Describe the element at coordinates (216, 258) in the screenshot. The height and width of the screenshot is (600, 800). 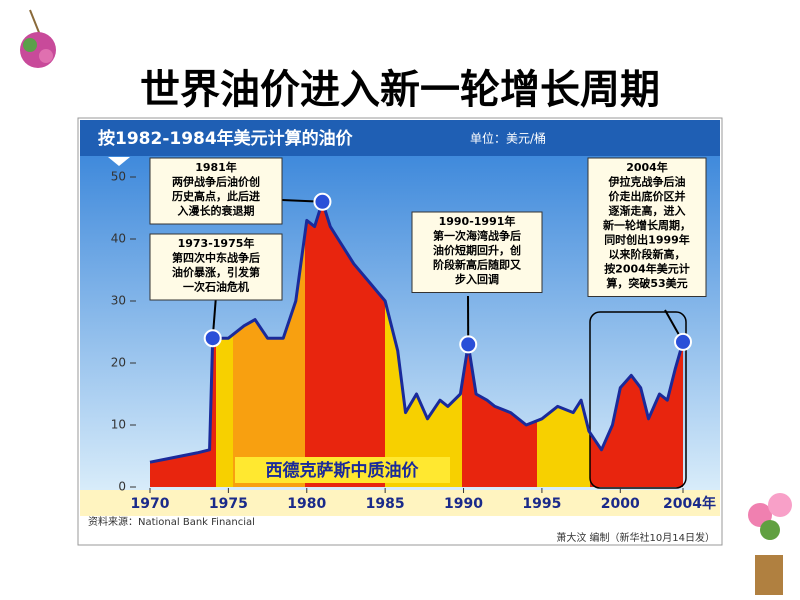
I see `annotation-text: 第四次中东战争后` at that location.